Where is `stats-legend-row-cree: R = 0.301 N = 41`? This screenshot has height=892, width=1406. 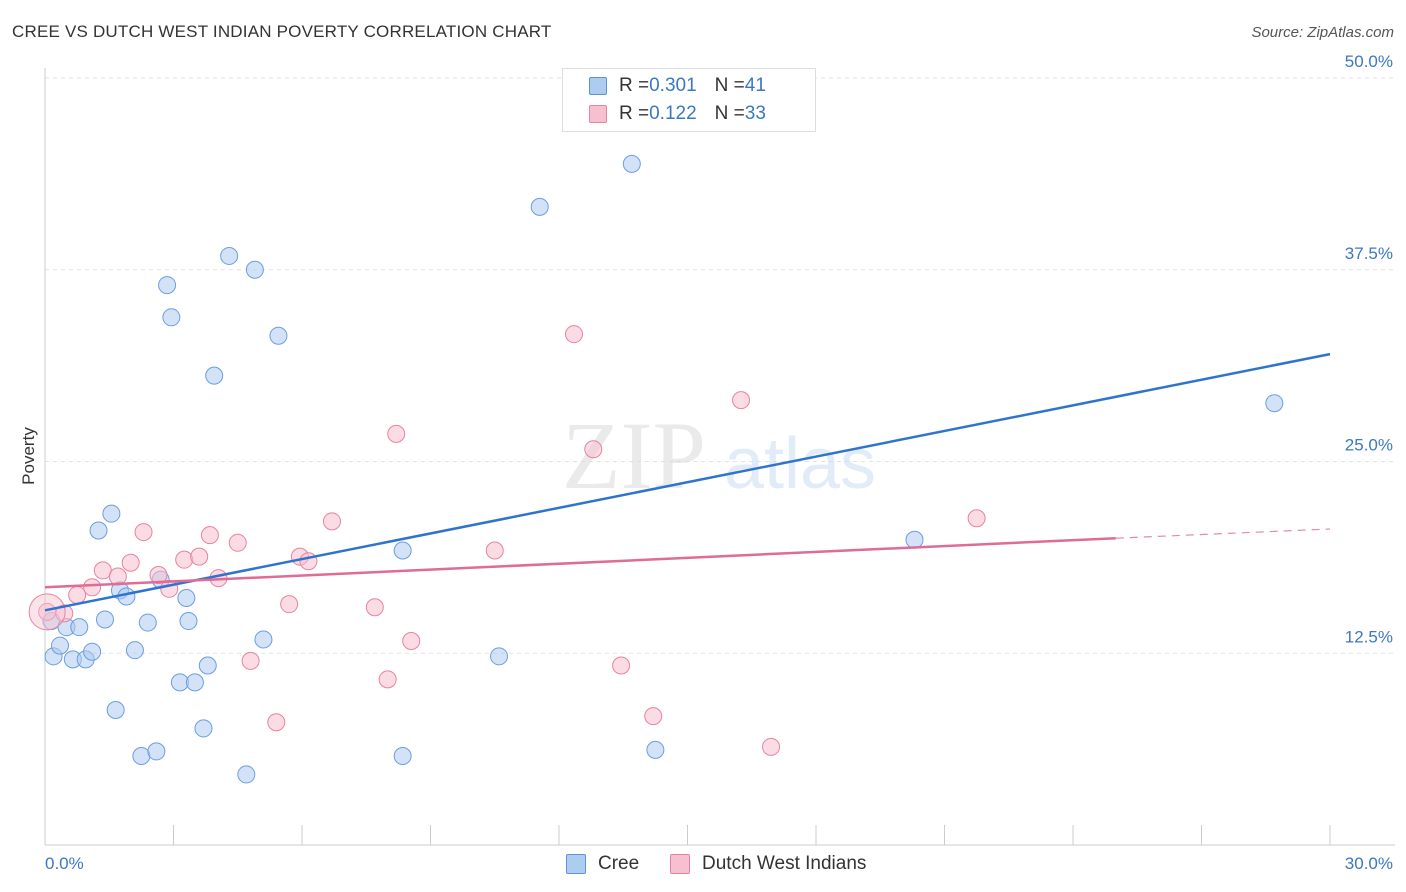 stats-legend-row-cree: R = 0.301 N = 41 is located at coordinates (677, 86).